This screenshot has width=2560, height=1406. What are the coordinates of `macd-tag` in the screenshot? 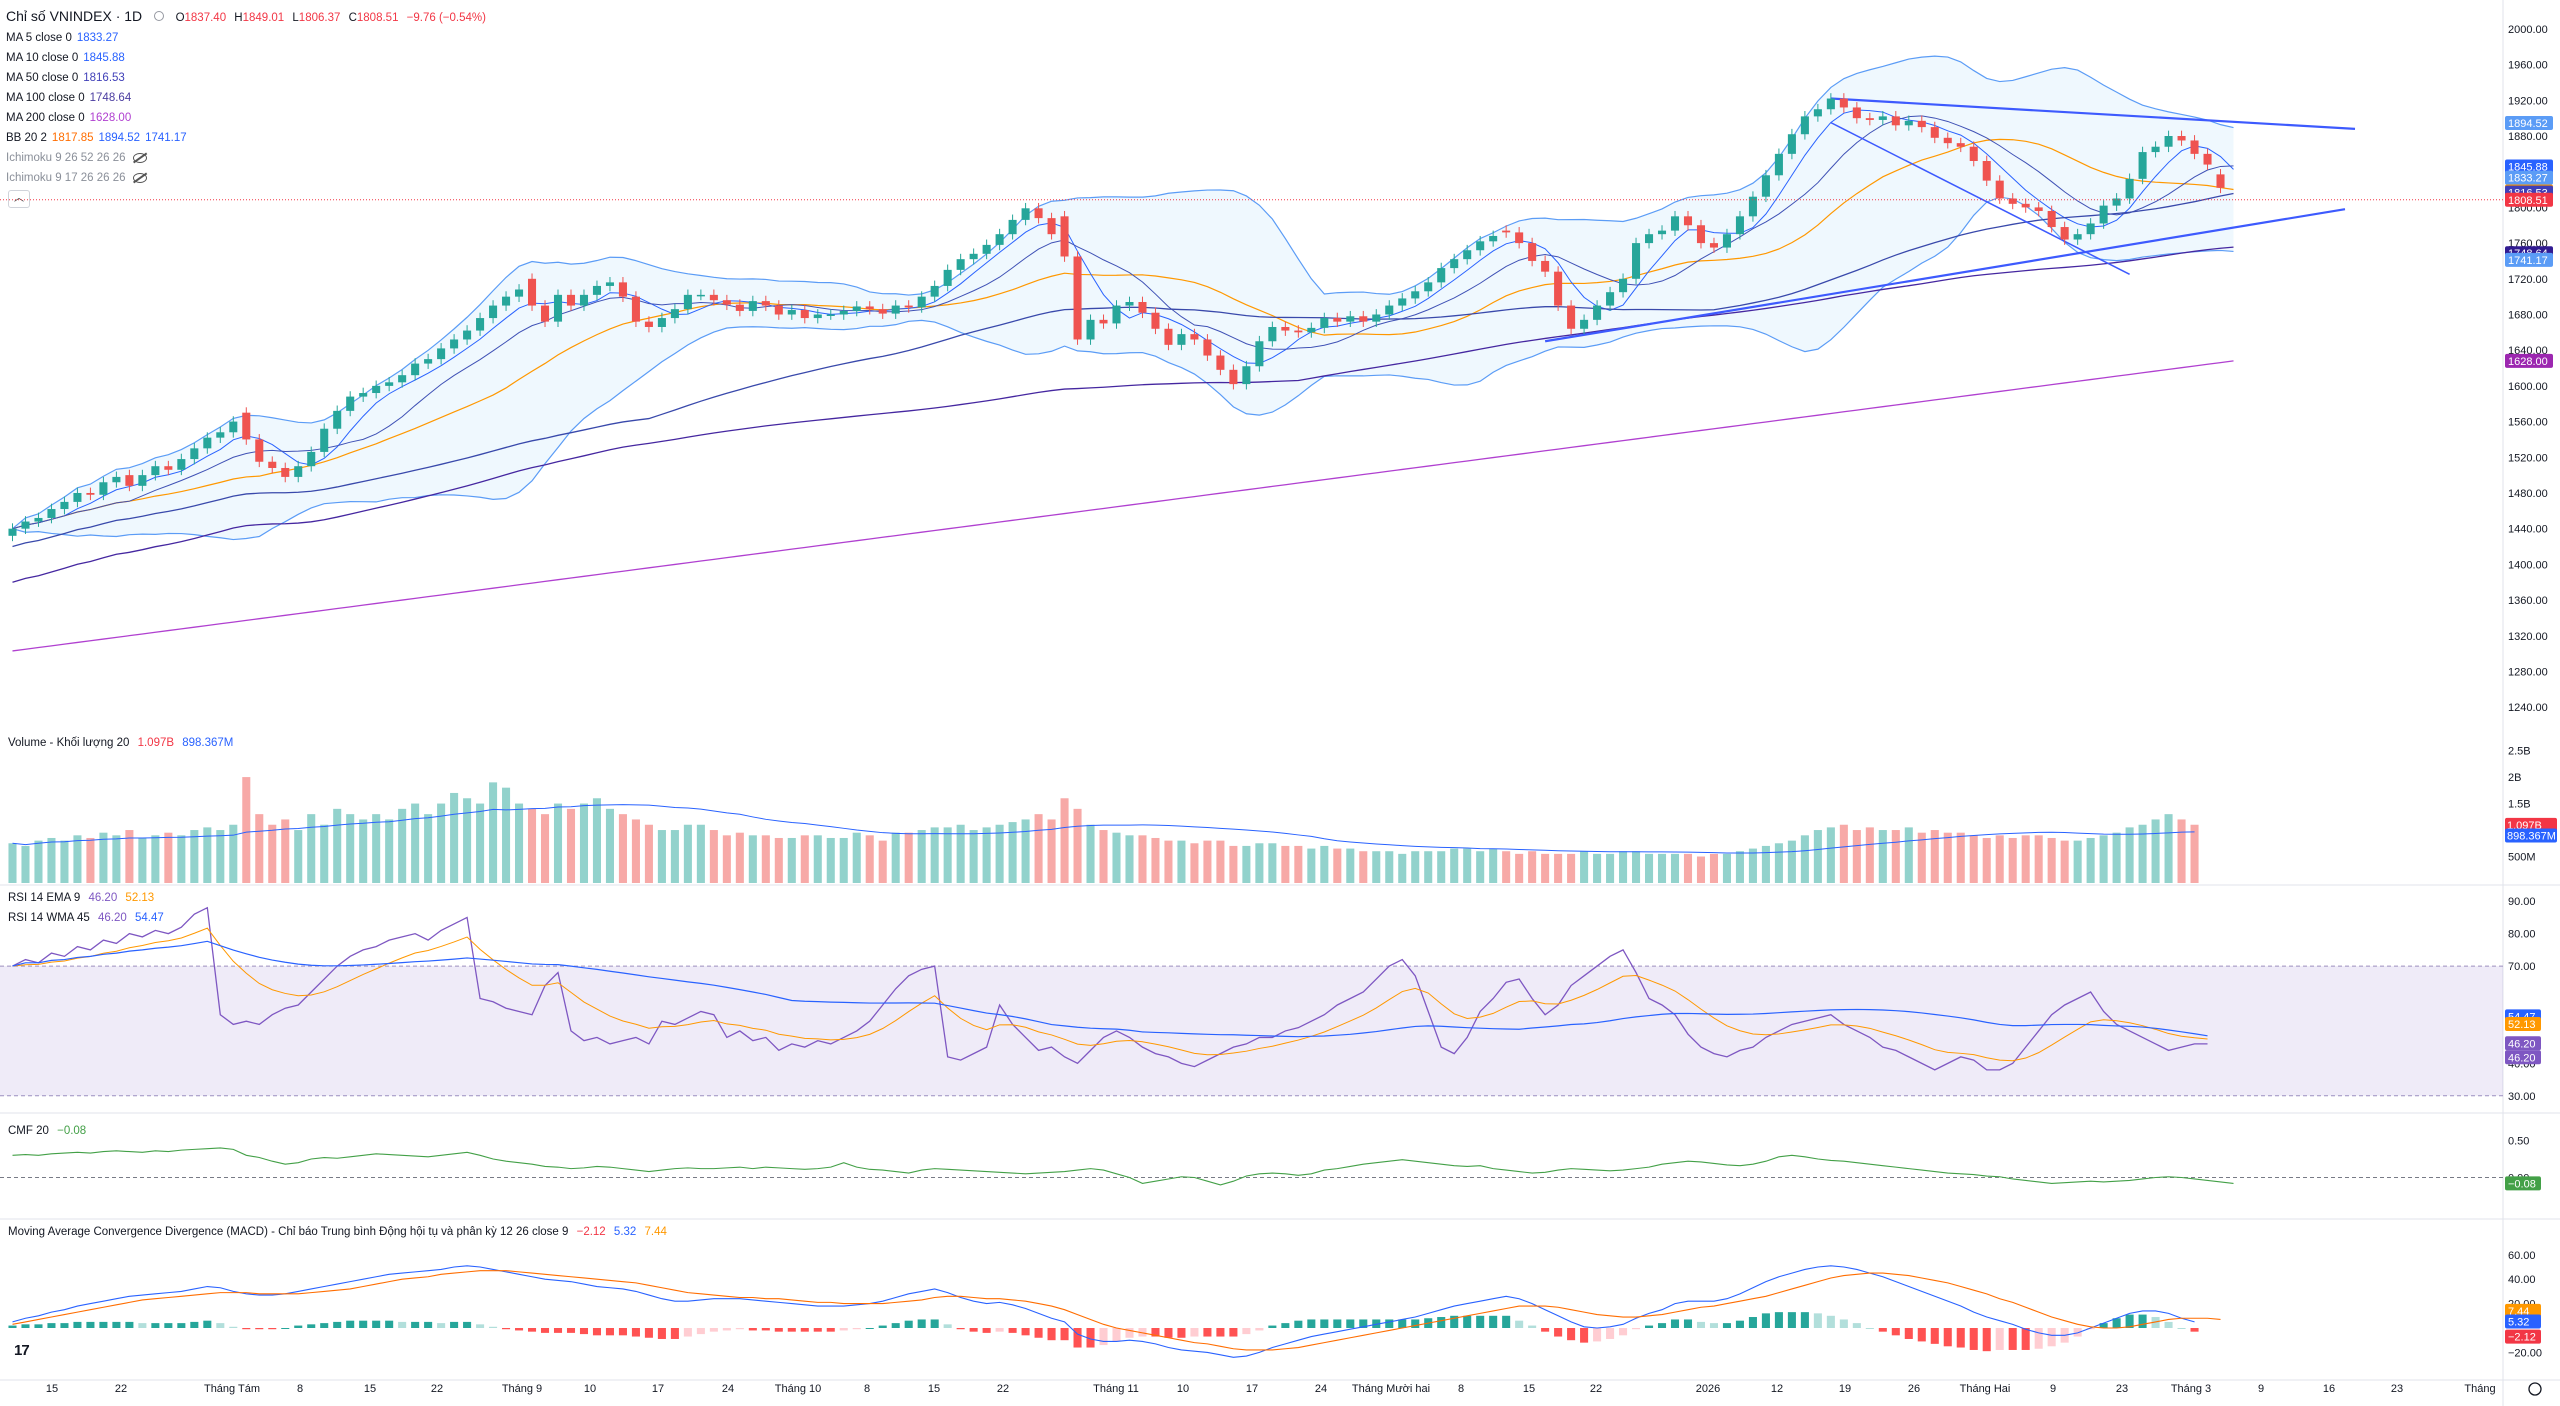 It's located at (2523, 1310).